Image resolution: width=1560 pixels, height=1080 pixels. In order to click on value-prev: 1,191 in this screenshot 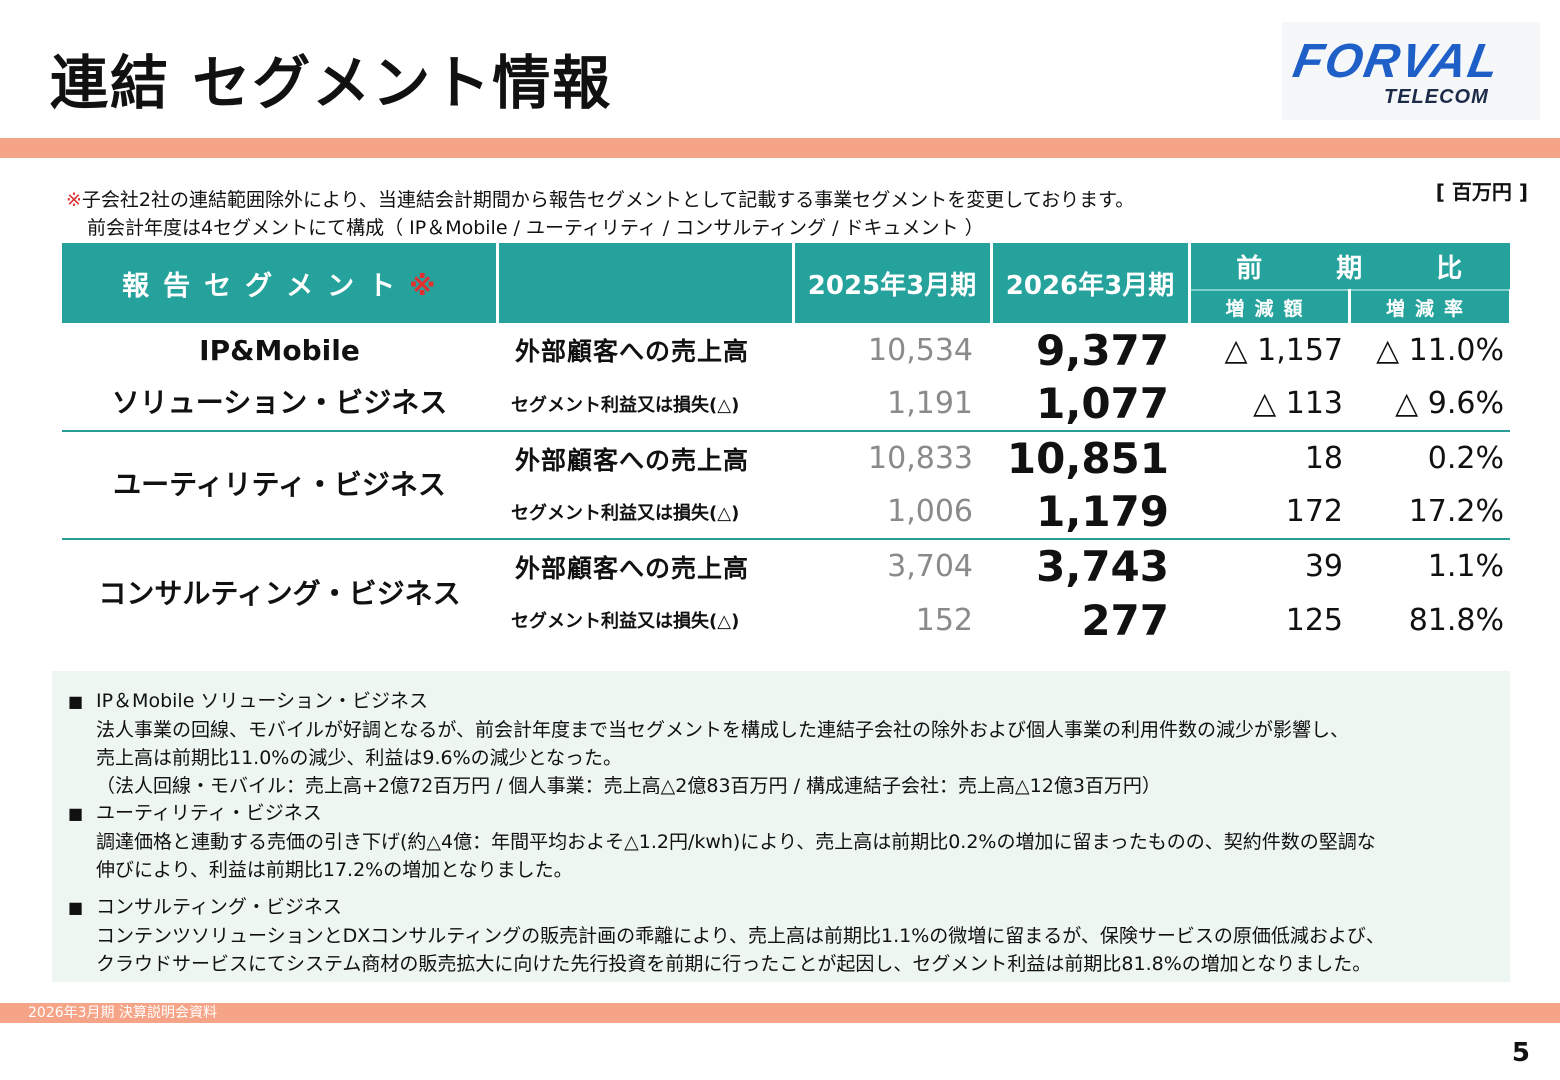, I will do `click(892, 404)`.